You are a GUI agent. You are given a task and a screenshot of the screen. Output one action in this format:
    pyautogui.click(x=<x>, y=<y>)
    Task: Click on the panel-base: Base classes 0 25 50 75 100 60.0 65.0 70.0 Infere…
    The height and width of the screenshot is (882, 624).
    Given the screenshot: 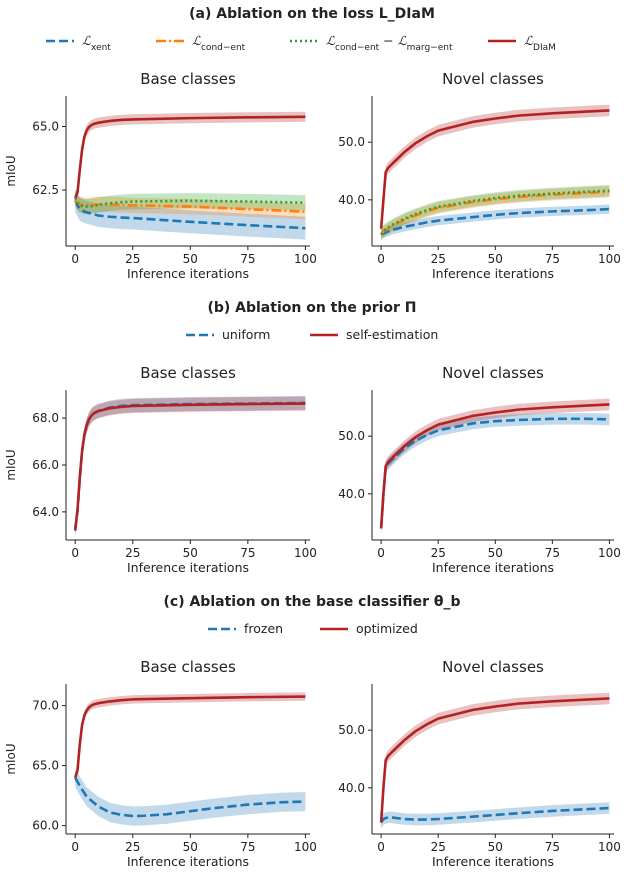 What is the action you would take?
    pyautogui.click(x=160, y=763)
    